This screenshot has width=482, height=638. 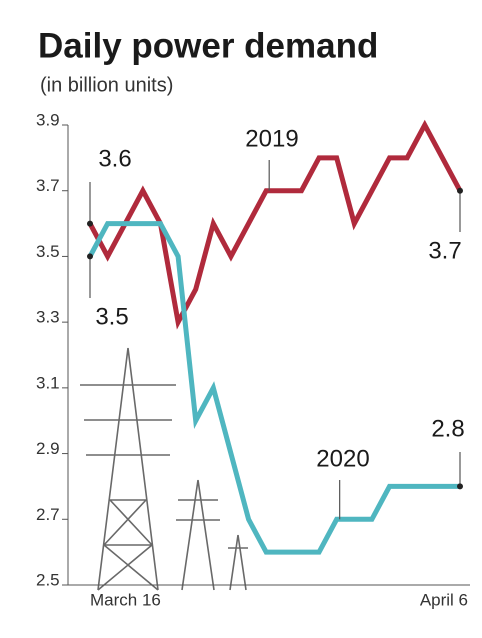 I want to click on x-tick-label: March 16, so click(x=125, y=599).